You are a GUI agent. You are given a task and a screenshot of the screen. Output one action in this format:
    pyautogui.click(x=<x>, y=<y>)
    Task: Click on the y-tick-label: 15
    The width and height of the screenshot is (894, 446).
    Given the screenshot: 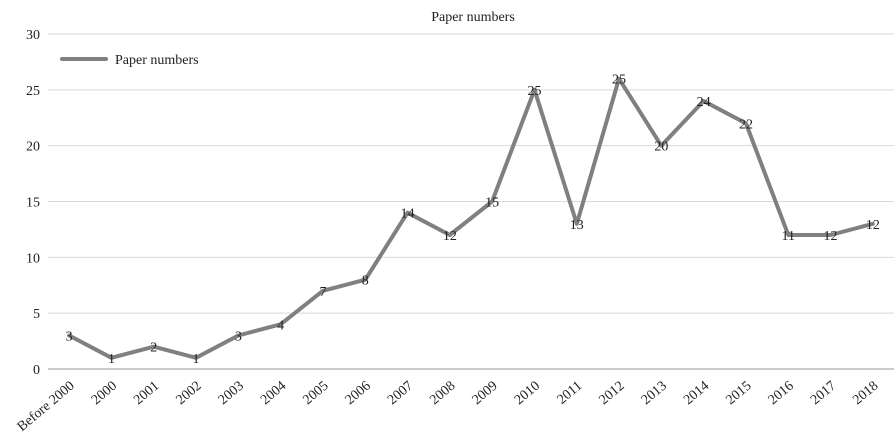 What is the action you would take?
    pyautogui.click(x=33, y=203)
    